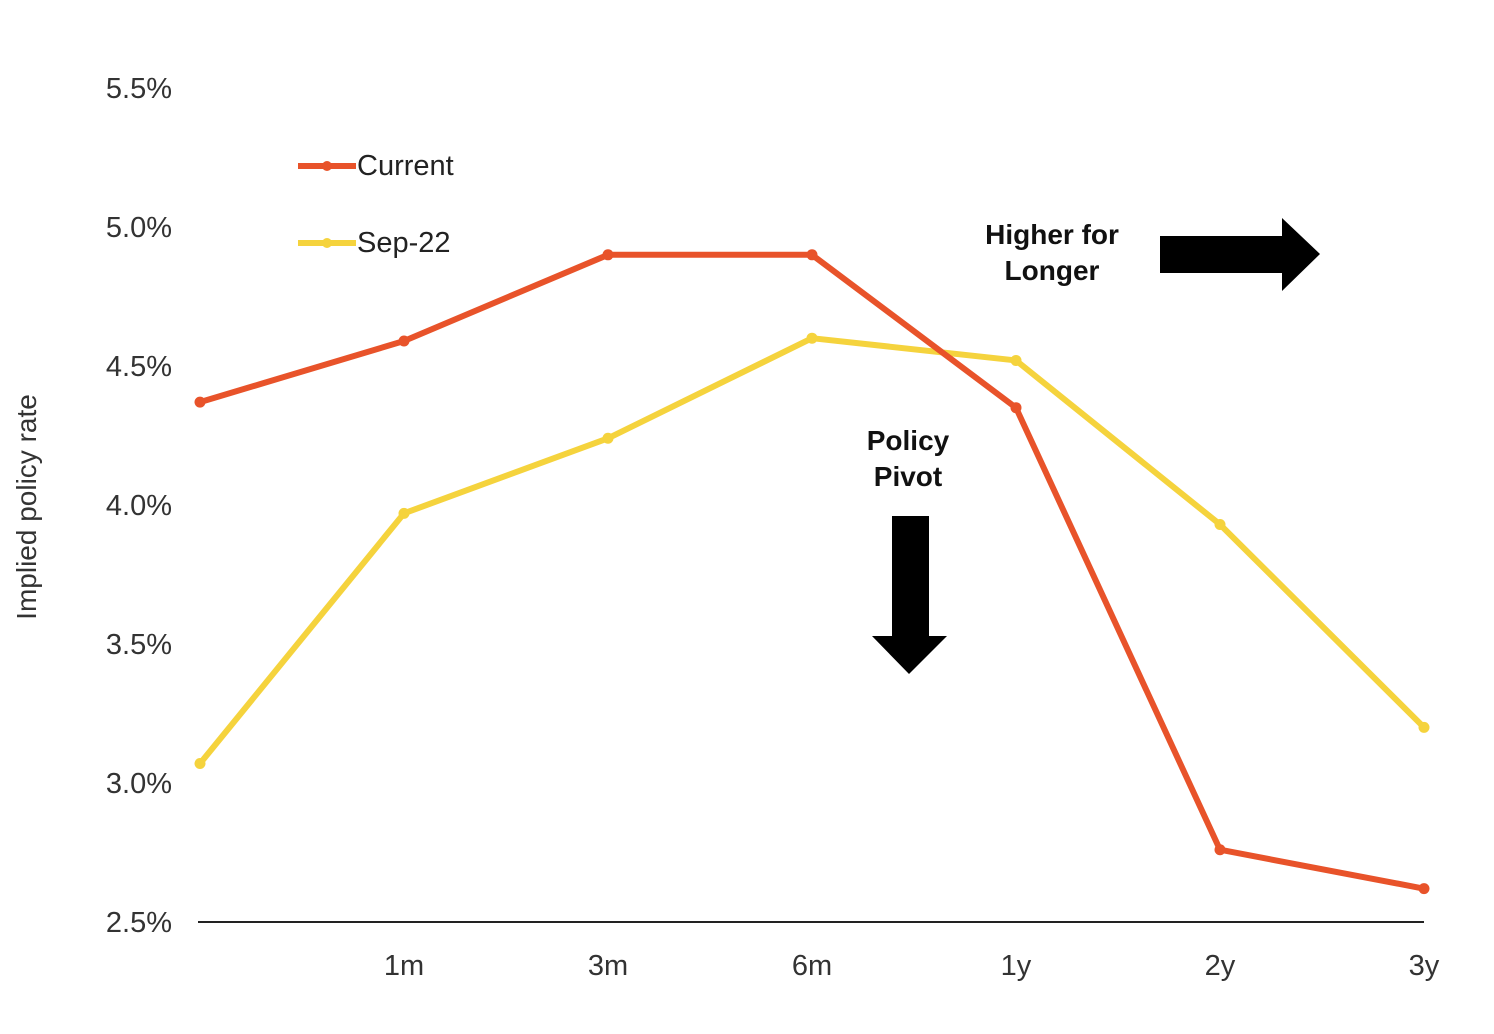 This screenshot has height=1034, width=1494. Describe the element at coordinates (1152, 254) in the screenshot. I see `annotation-higher-for-longer: Higher for Longer` at that location.